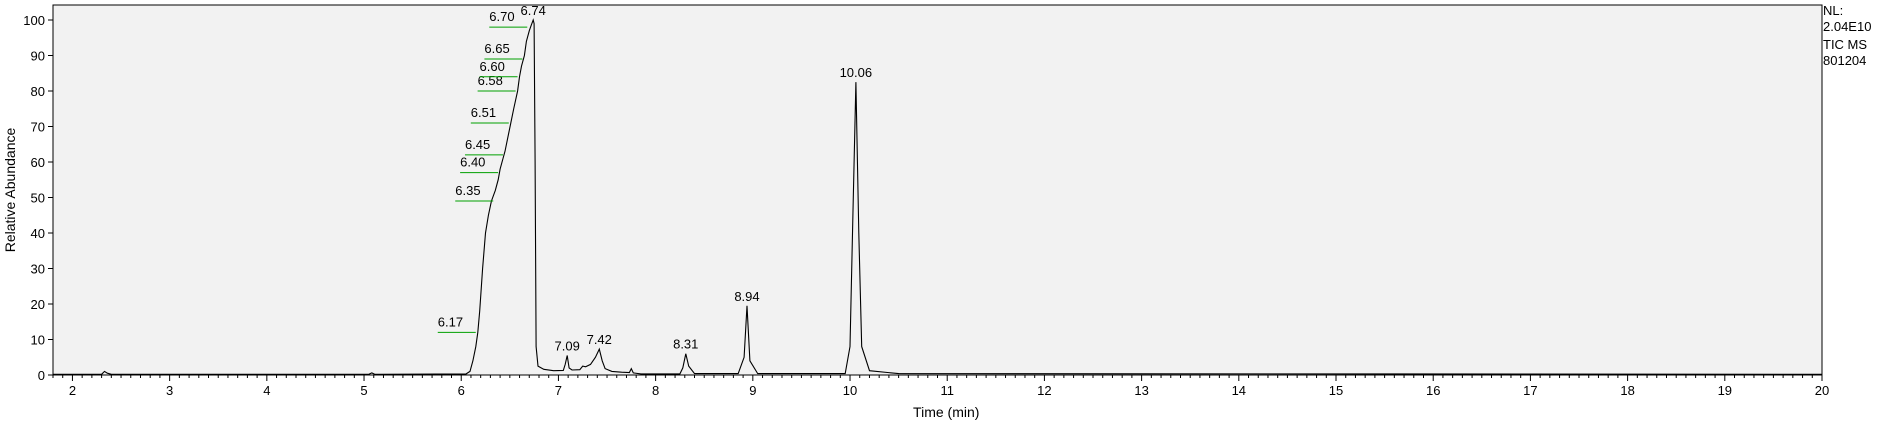  What do you see at coordinates (477, 144) in the screenshot?
I see `peak-label: 6.45` at bounding box center [477, 144].